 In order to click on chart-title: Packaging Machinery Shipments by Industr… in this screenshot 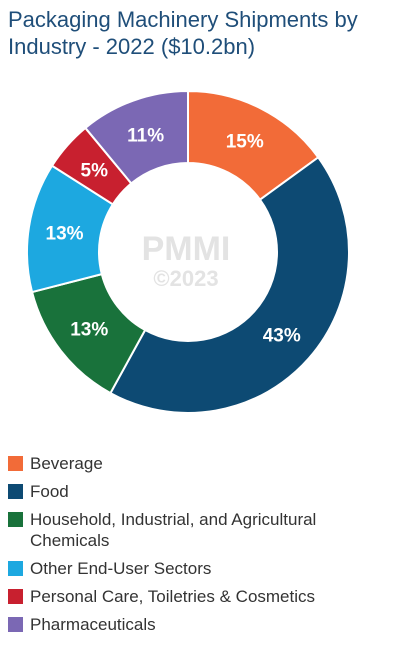, I will do `click(183, 33)`.